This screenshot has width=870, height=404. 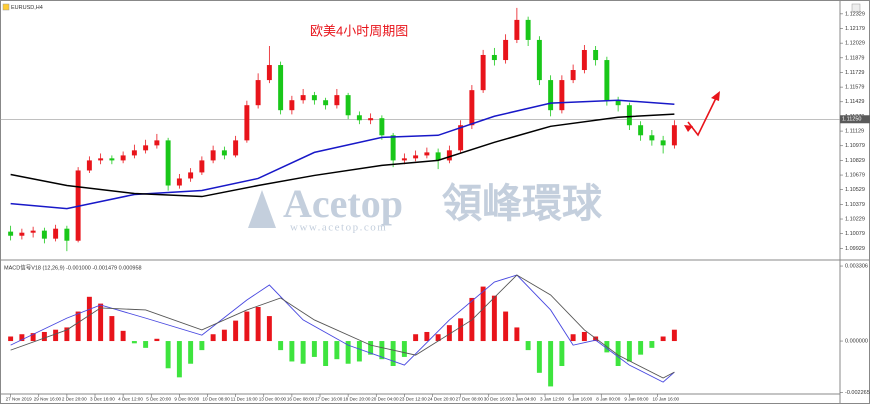 What do you see at coordinates (856, 8) in the screenshot?
I see `corner-button` at bounding box center [856, 8].